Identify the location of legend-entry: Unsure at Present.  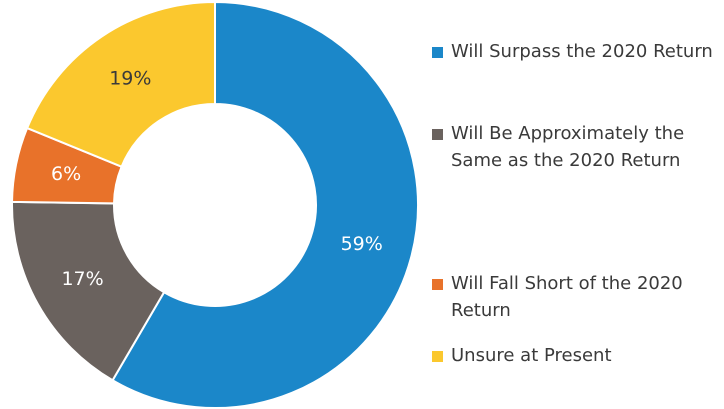
(576, 355).